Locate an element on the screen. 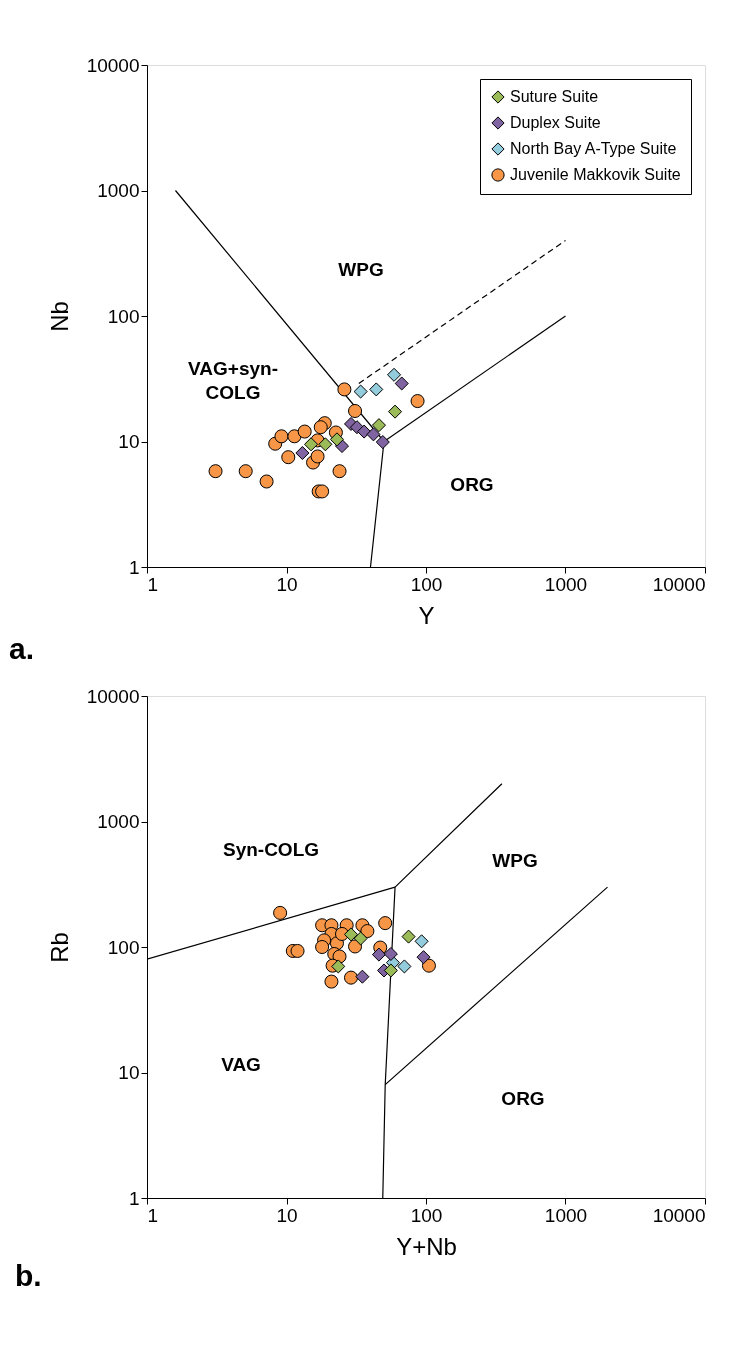  x-axis-title: Y is located at coordinates (426, 615).